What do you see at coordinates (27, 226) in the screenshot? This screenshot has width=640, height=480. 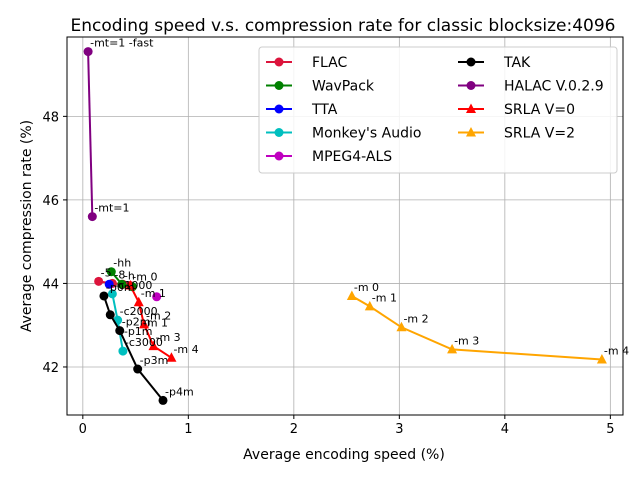 I see `y-axis-label: Average compression rate (%)` at bounding box center [27, 226].